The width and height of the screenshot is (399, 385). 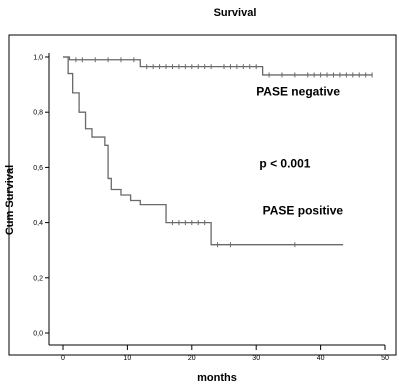 What do you see at coordinates (38, 278) in the screenshot?
I see `y-tick-label: 0,2` at bounding box center [38, 278].